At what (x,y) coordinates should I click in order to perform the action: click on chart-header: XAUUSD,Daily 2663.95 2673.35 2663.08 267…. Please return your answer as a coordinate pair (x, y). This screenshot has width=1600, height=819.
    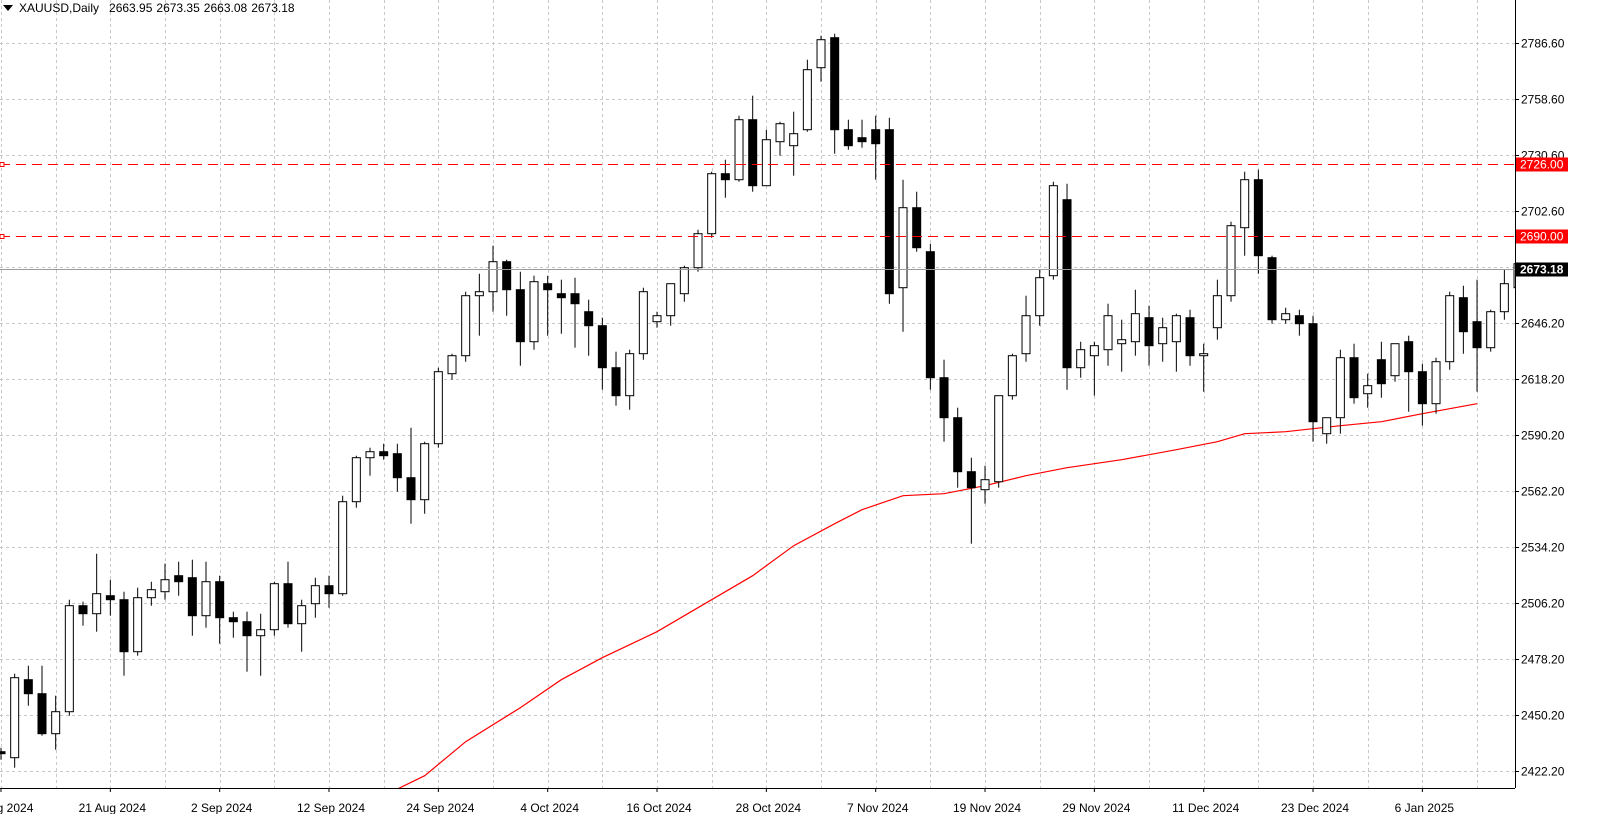
    Looking at the image, I should click on (147, 8).